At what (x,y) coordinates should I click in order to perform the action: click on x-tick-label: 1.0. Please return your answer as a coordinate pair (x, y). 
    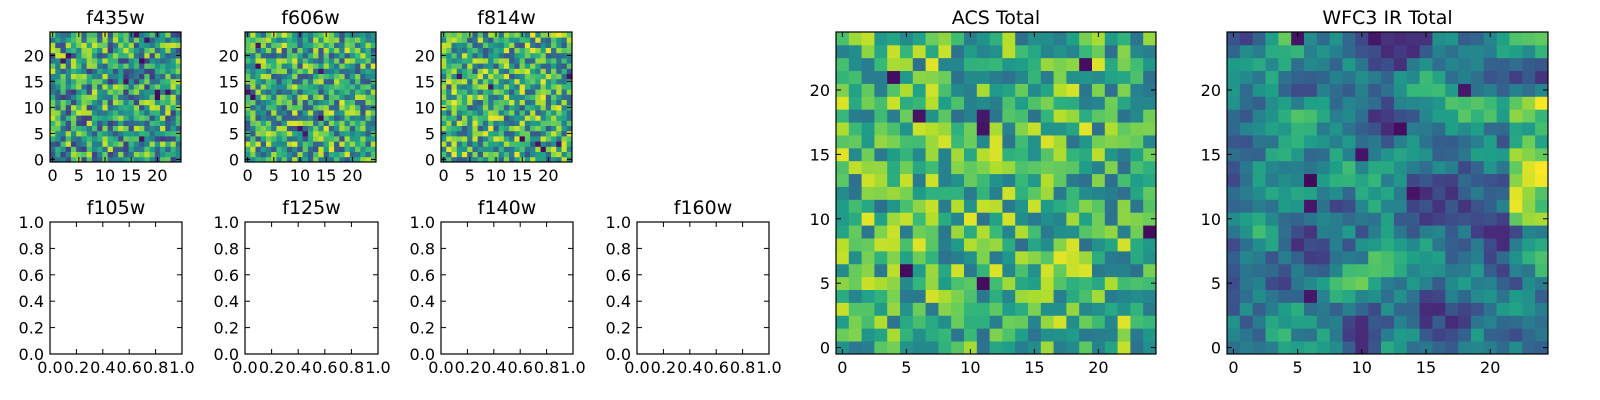
    Looking at the image, I should click on (572, 367).